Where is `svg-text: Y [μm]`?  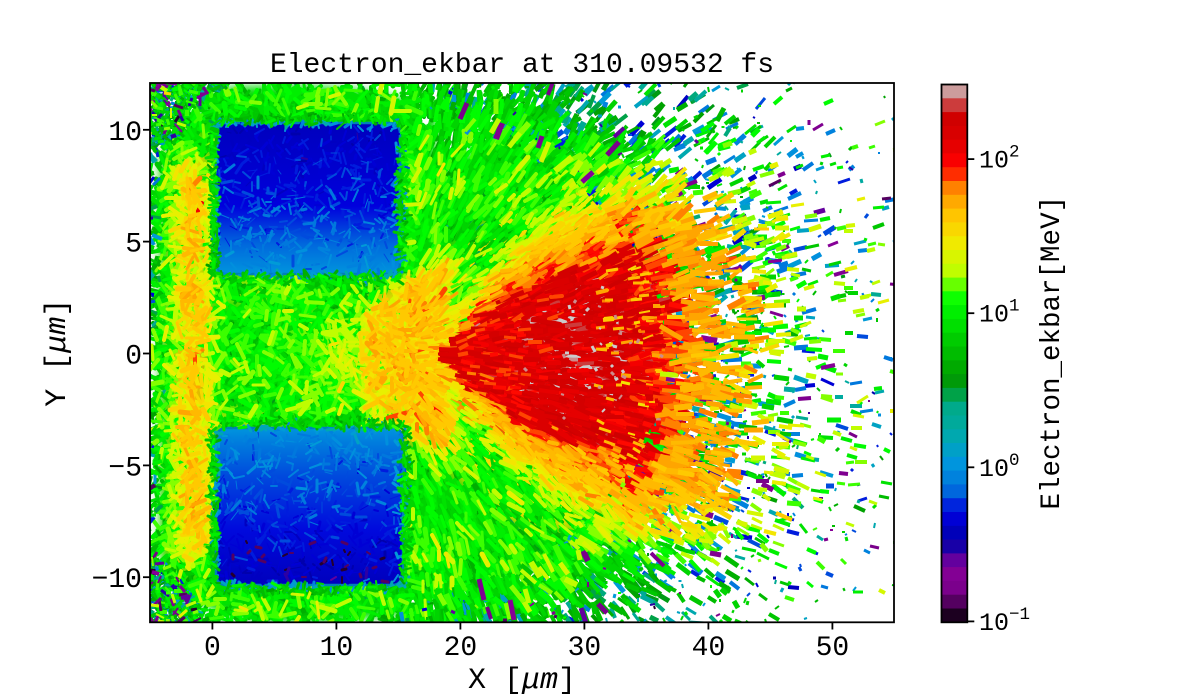
svg-text: Y [μm] is located at coordinates (58, 353).